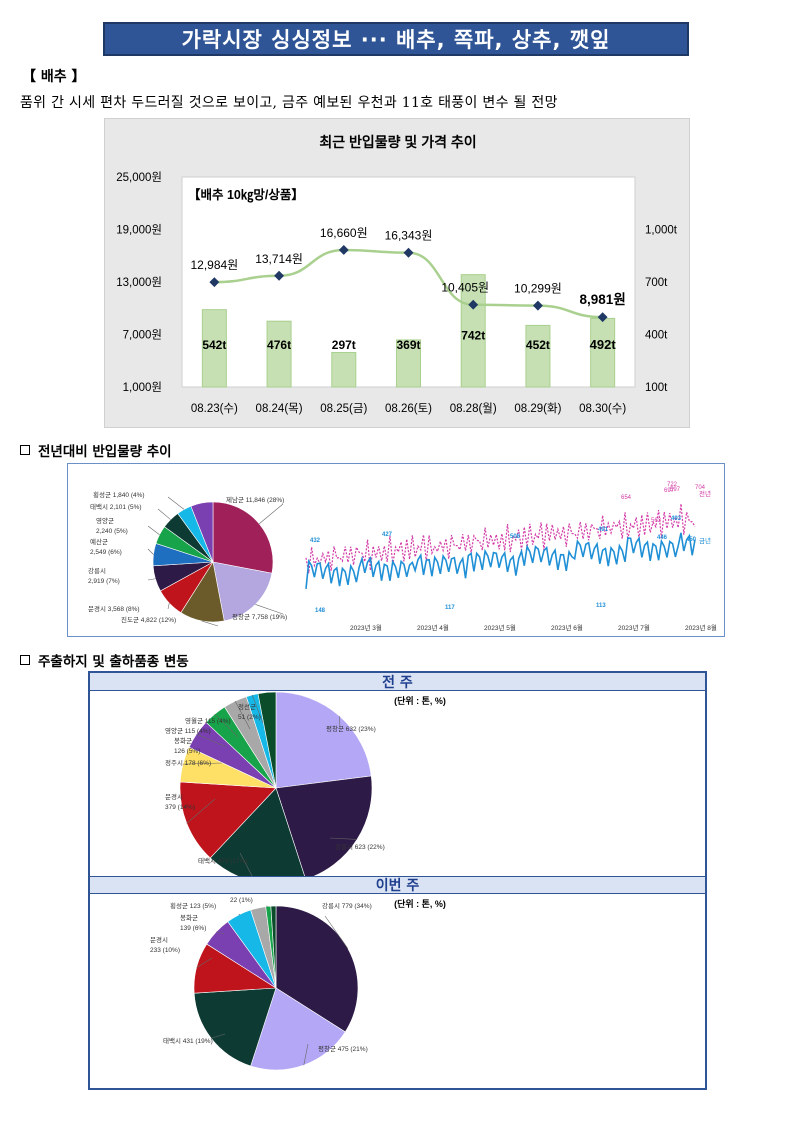  I want to click on pie-label: 진도군 4,822 (12%), so click(148, 619).